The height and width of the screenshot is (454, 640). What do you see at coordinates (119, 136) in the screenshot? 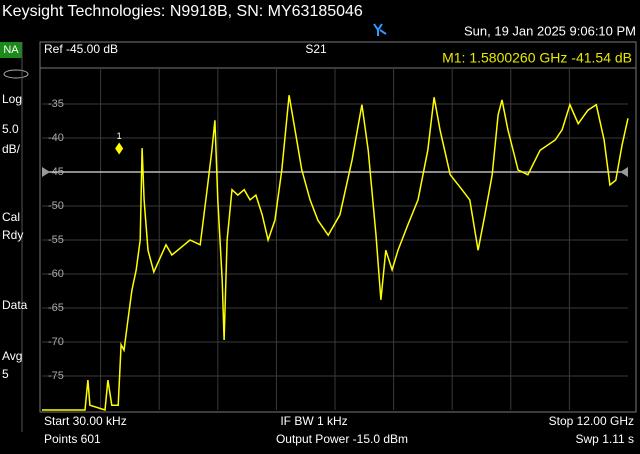
I see `marker-label: 1` at bounding box center [119, 136].